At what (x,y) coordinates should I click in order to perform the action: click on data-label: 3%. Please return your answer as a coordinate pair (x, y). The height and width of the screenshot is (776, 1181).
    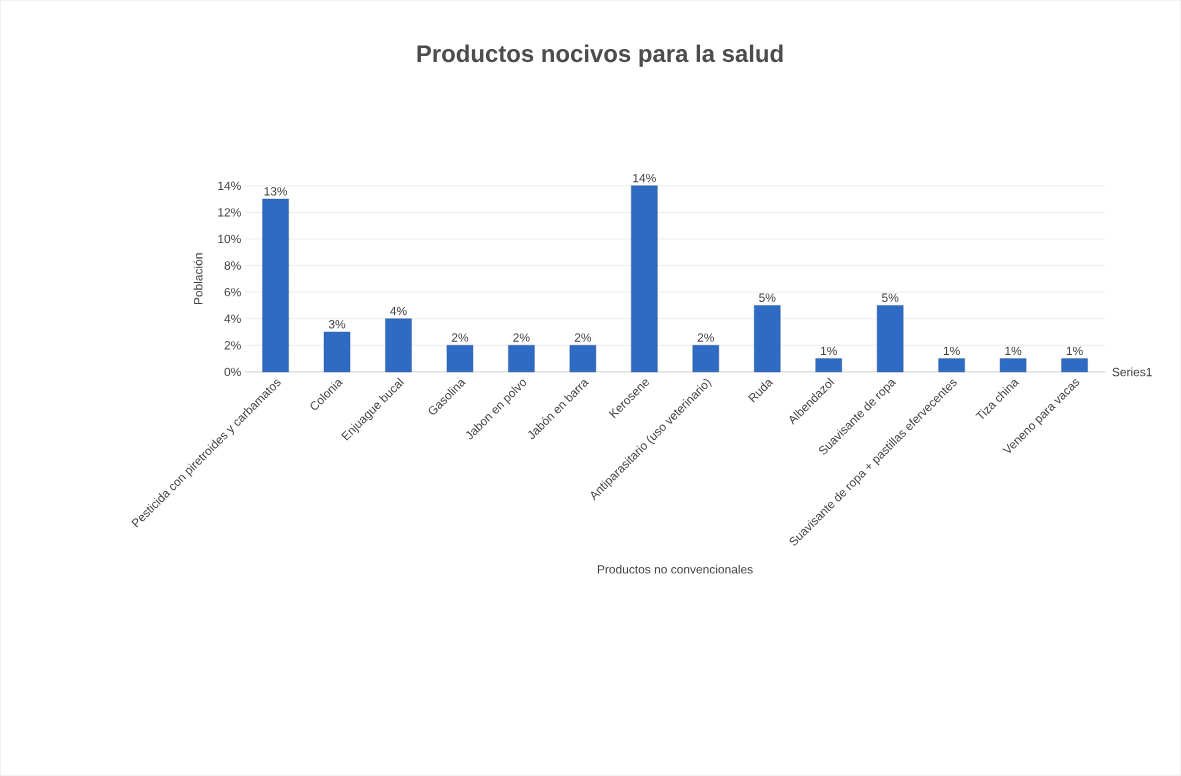
    Looking at the image, I should click on (337, 324).